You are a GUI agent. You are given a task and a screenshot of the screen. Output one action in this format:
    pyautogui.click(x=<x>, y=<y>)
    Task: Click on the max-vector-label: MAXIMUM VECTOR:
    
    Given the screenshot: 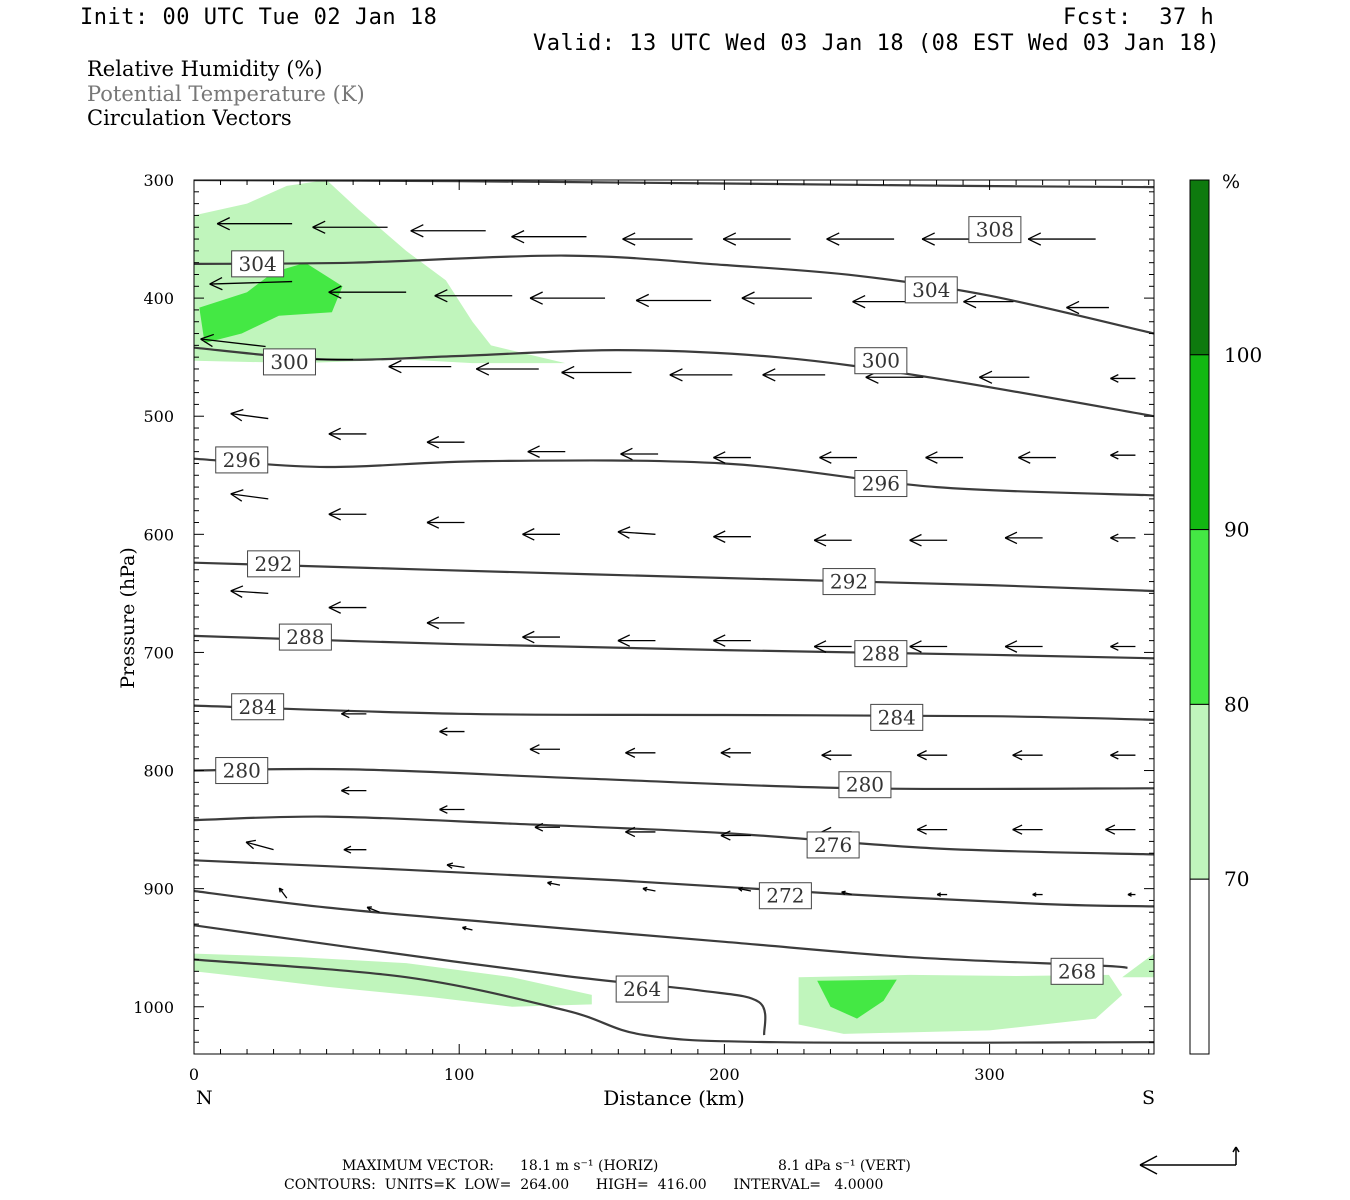 What is the action you would take?
    pyautogui.click(x=418, y=1166)
    